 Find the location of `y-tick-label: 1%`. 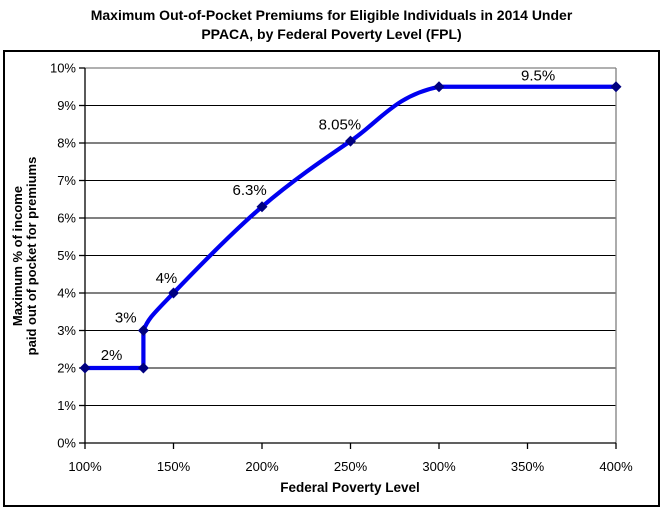

y-tick-label: 1% is located at coordinates (66, 405).